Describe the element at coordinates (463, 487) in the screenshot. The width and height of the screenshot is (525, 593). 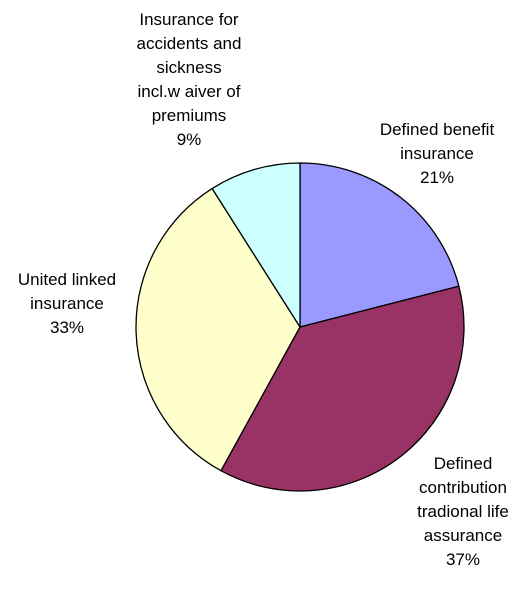
I see `slice-label-line: contribution` at that location.